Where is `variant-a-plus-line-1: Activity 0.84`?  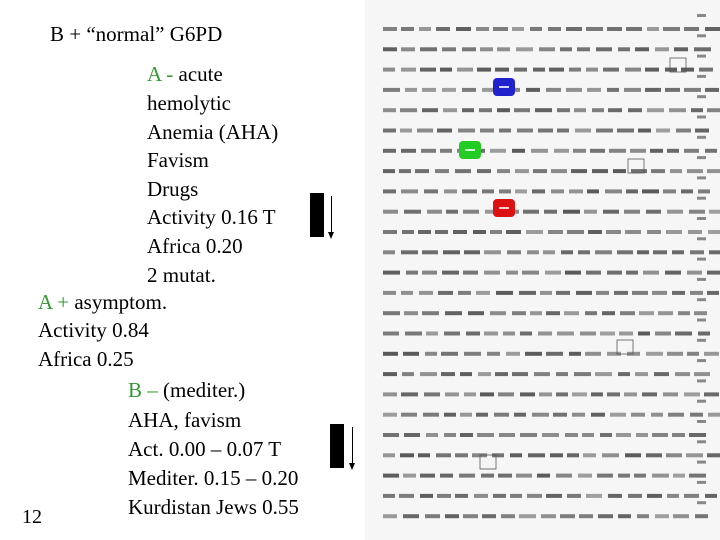
variant-a-plus-line-1: Activity 0.84 is located at coordinates (93, 330).